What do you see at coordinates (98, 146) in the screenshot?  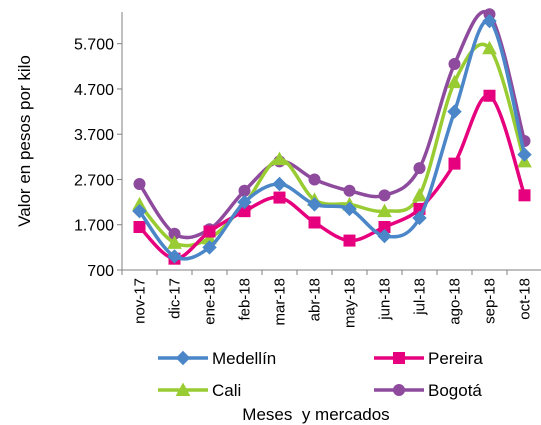 I see `y-axis: 700 1.700 2.700 3.700 4.700 5.700` at bounding box center [98, 146].